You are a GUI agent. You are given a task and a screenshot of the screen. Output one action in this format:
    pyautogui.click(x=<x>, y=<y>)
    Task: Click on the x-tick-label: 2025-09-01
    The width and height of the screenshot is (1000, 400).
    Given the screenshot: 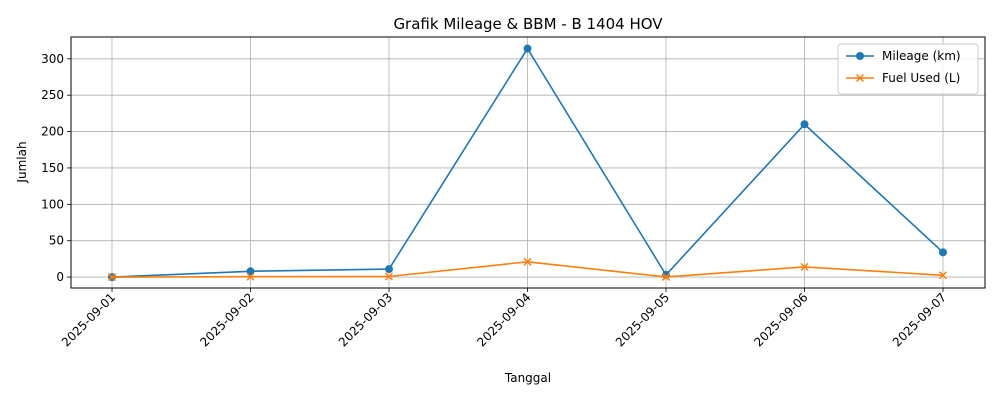 What is the action you would take?
    pyautogui.click(x=88, y=319)
    